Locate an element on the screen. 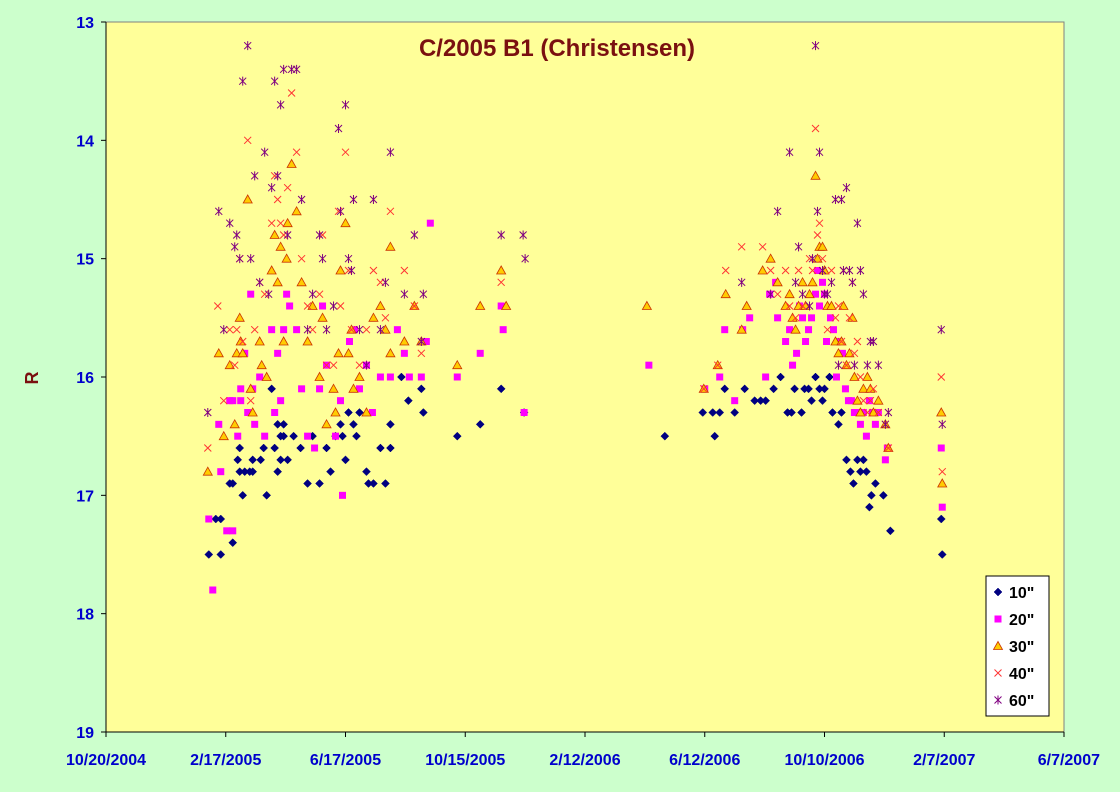 This screenshot has width=1120, height=792. y-axis: 13 14 15 16 17 18 19 is located at coordinates (91, 378).